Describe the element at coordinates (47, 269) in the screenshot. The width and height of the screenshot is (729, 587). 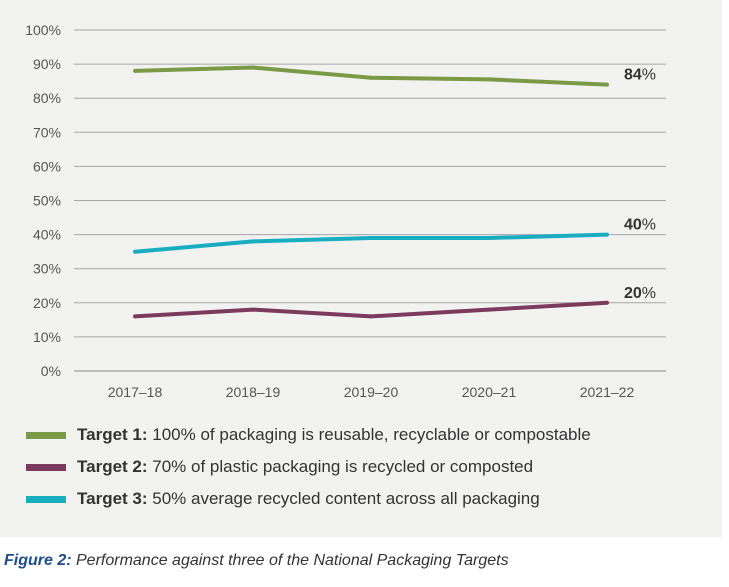
I see `y-tick-label: 30%` at that location.